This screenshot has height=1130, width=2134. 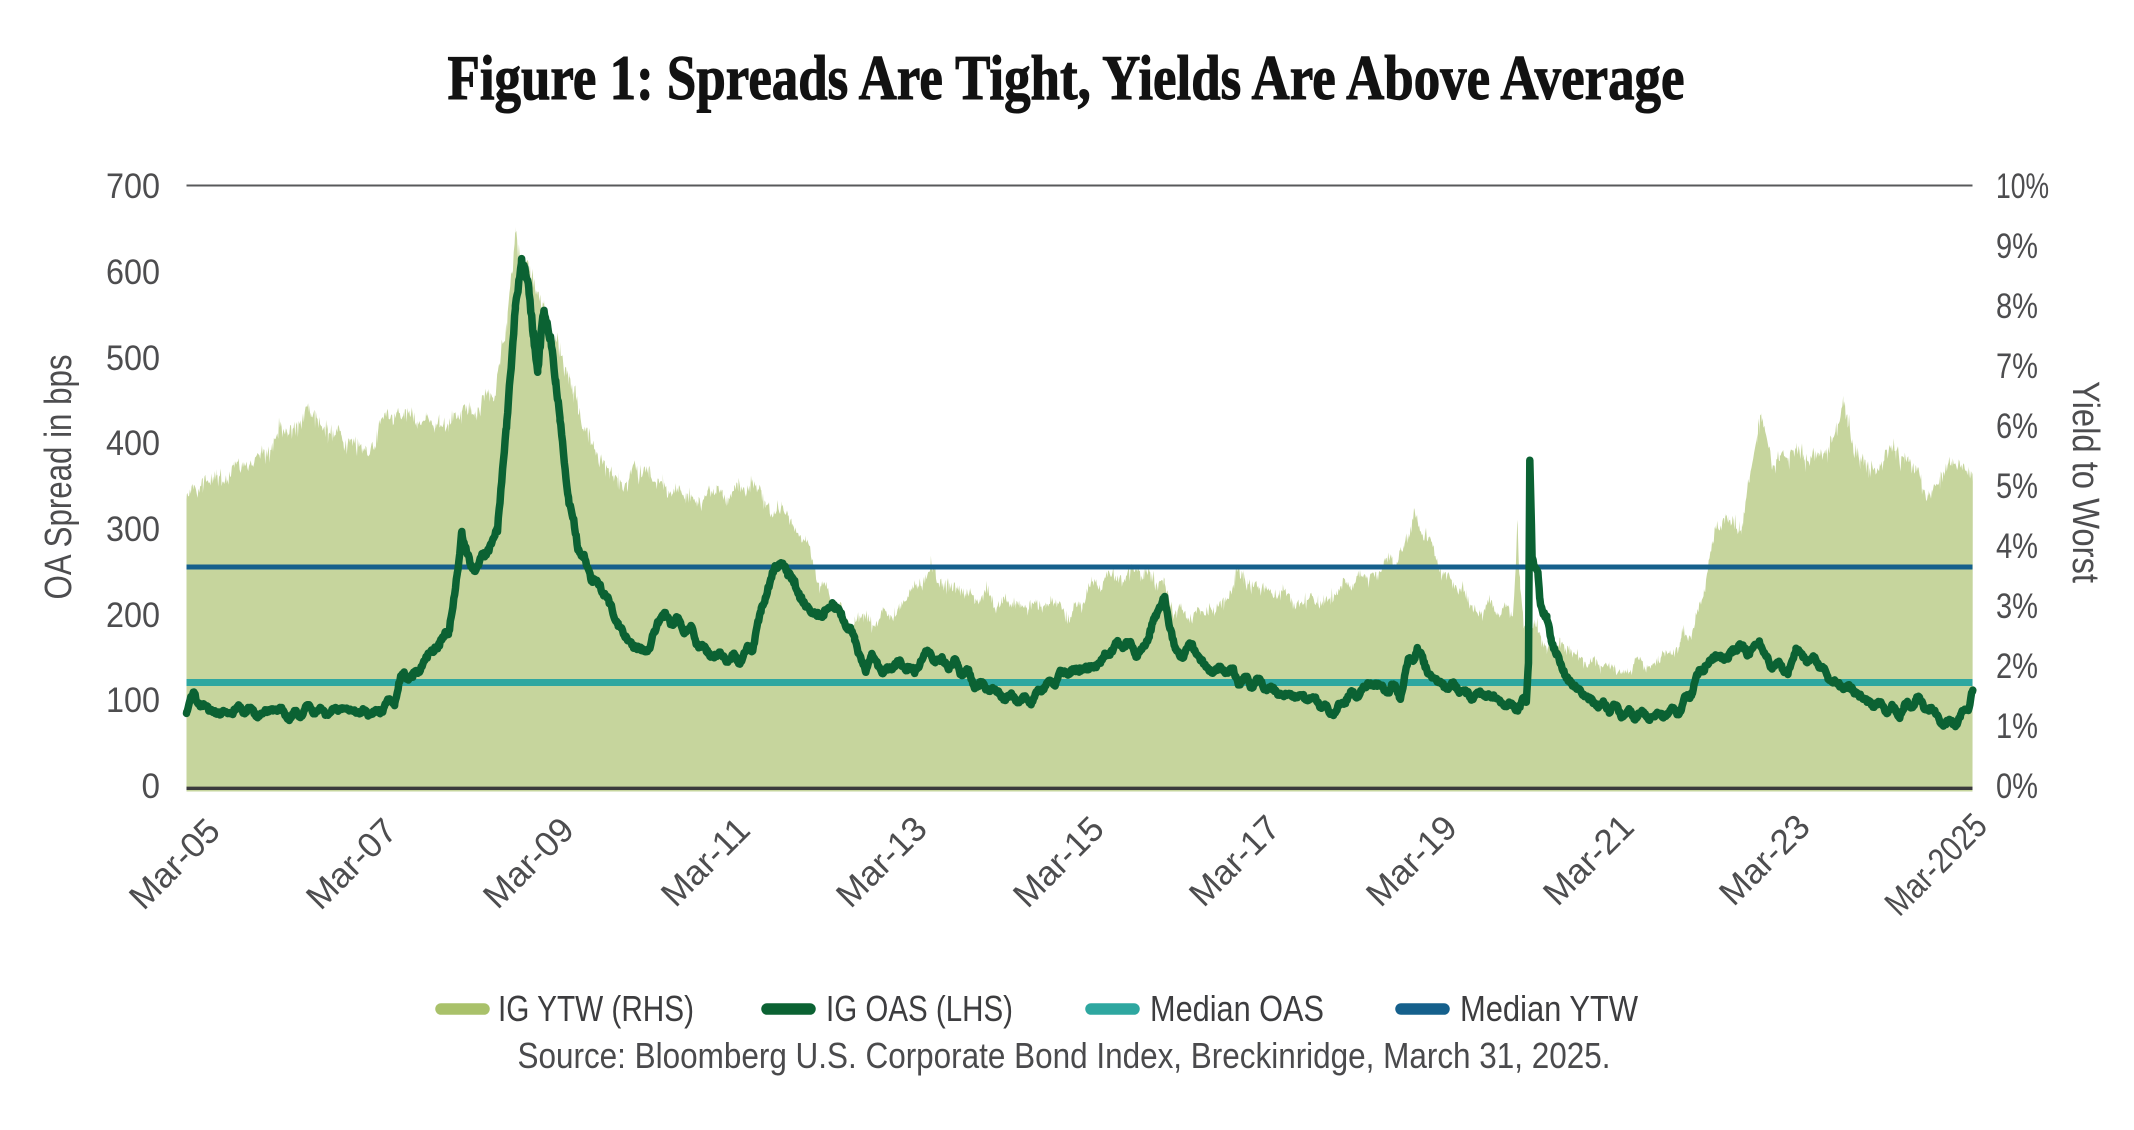 I want to click on svg-text: 100, so click(x=133, y=700).